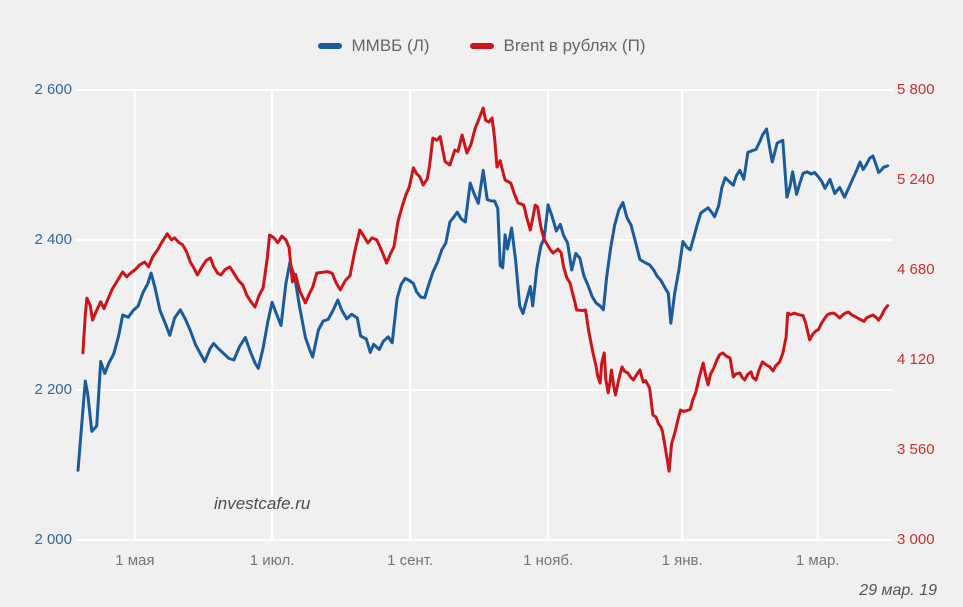 This screenshot has height=607, width=963. Describe the element at coordinates (53, 539) in the screenshot. I see `left-axis-tick-label: 2 000` at that location.